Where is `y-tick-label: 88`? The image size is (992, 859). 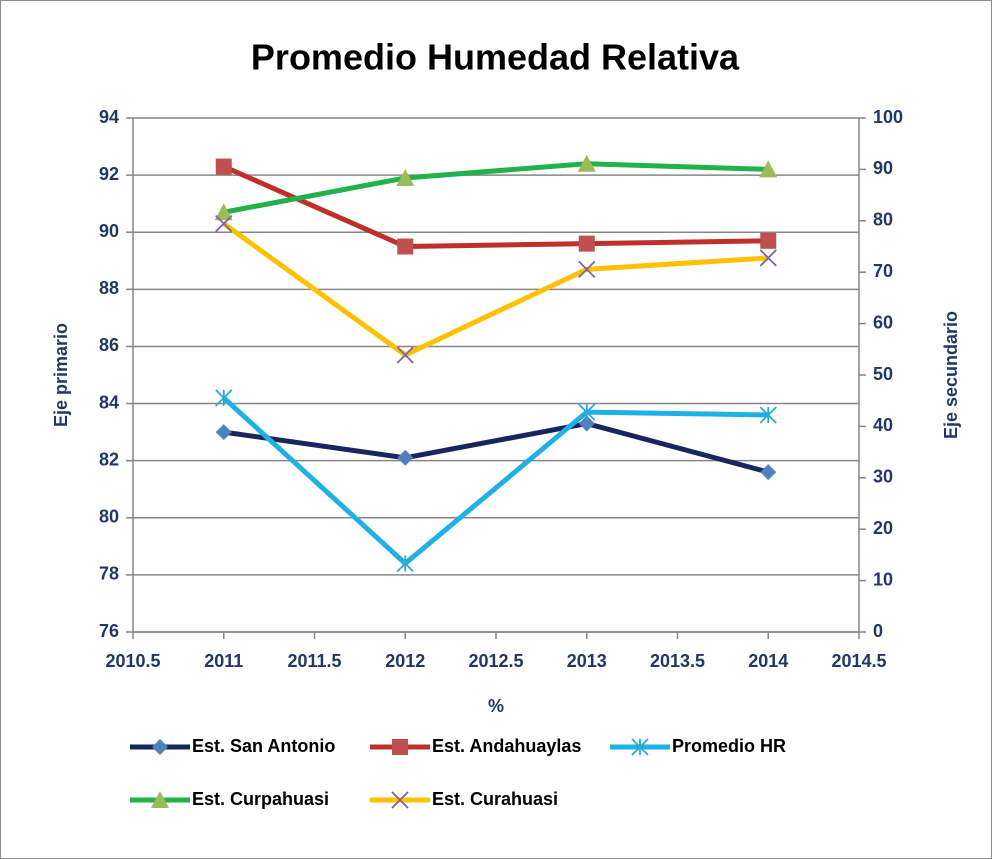
y-tick-label: 88 is located at coordinates (109, 288).